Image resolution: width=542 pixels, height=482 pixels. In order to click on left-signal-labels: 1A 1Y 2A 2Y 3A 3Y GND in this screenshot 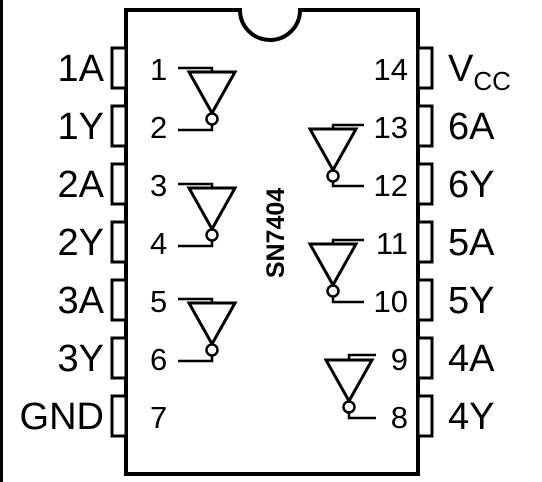, I will do `click(62, 243)`.